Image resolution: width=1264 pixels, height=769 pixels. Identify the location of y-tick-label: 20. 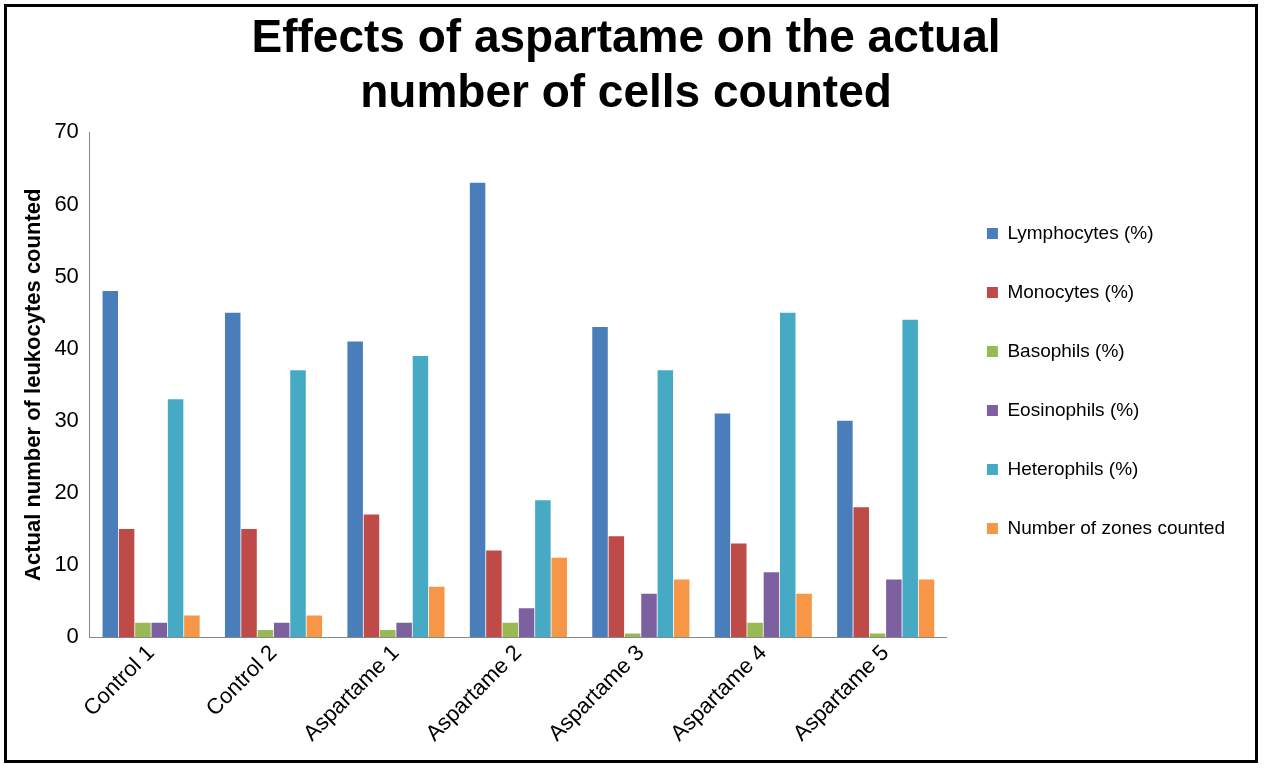
(66, 491).